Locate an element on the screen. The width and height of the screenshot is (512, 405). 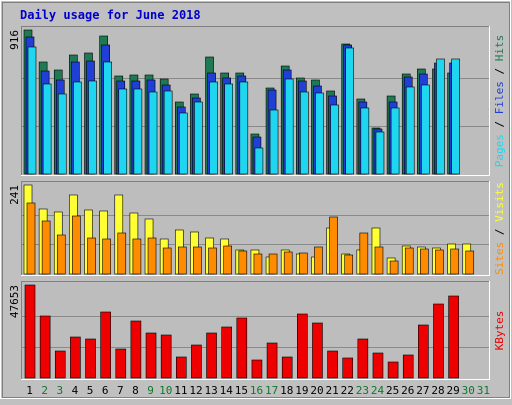
x-tick-label-day-6: 6 is located at coordinates (105, 390).